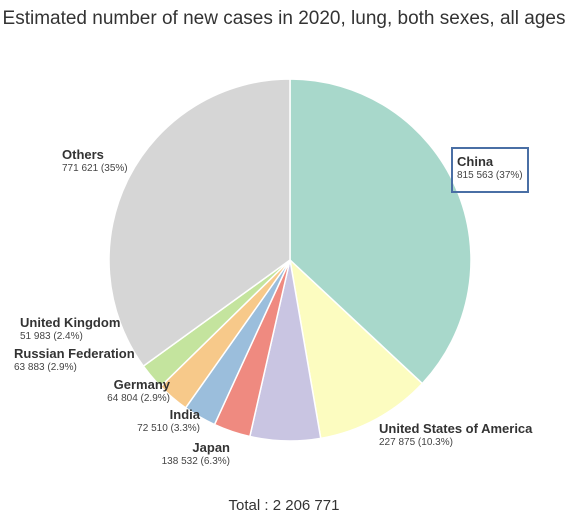 This screenshot has width=568, height=528. I want to click on slice-label-united-kingdom: United Kingdom 51 983 (2.4%), so click(70, 330).